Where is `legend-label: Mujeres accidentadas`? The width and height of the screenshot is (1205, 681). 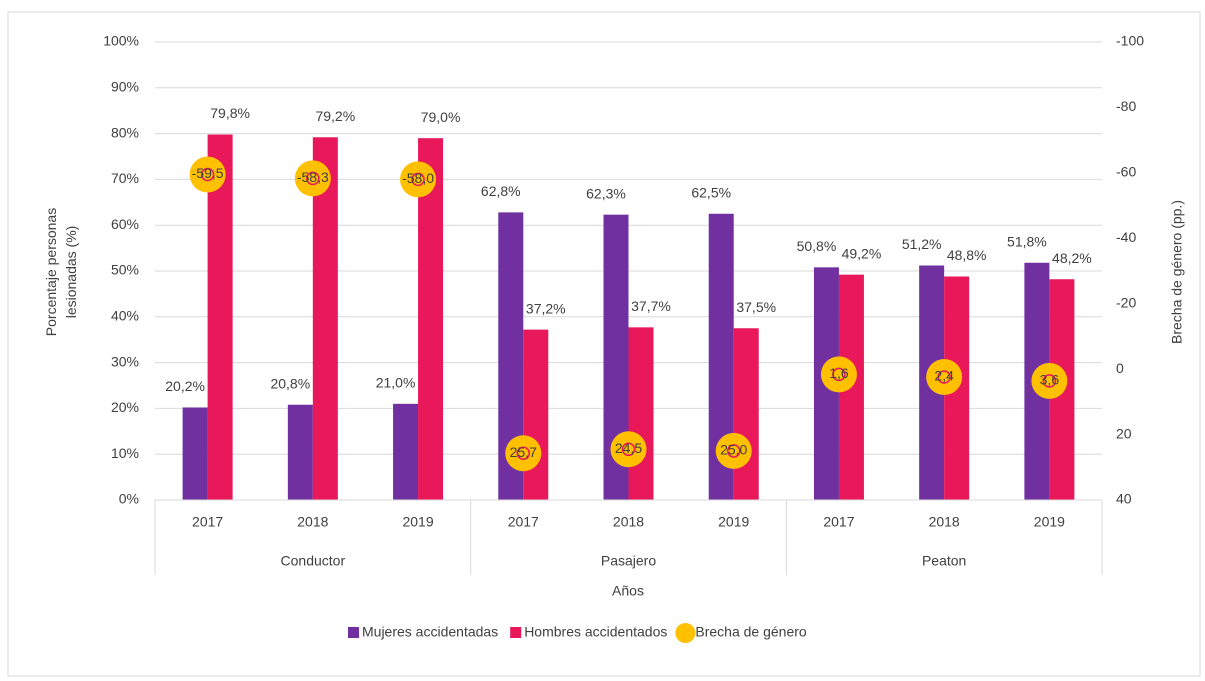
legend-label: Mujeres accidentadas is located at coordinates (430, 632).